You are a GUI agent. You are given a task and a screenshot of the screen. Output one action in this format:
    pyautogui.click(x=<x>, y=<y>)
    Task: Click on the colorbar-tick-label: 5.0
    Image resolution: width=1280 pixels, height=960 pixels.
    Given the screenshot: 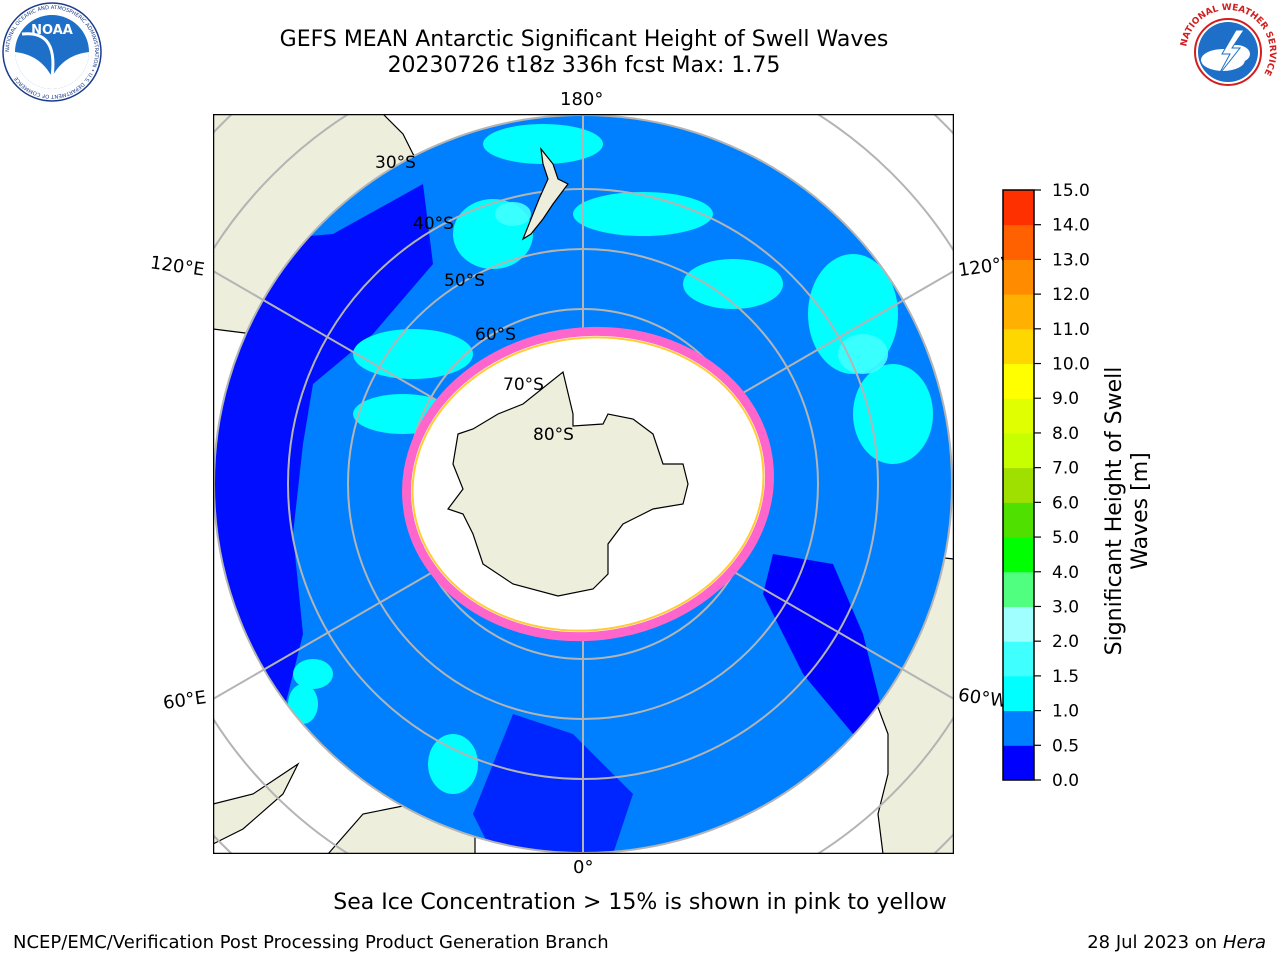 What is the action you would take?
    pyautogui.click(x=1065, y=538)
    